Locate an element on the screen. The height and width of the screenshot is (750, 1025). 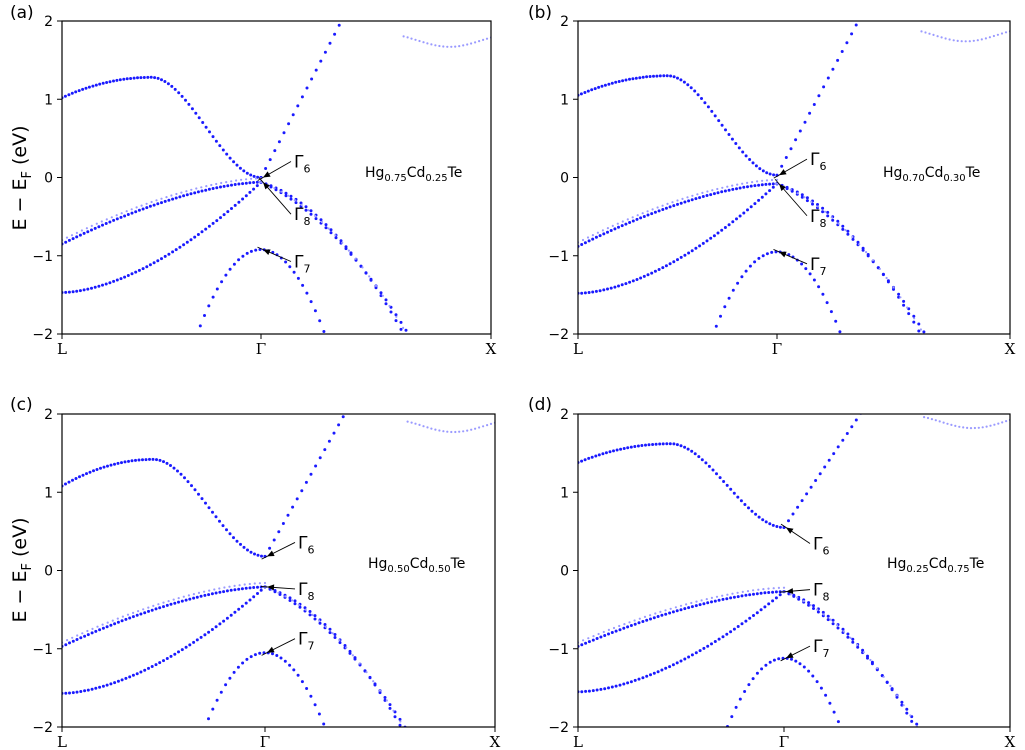
annotation-arrow-line is located at coordinates (278, 647).